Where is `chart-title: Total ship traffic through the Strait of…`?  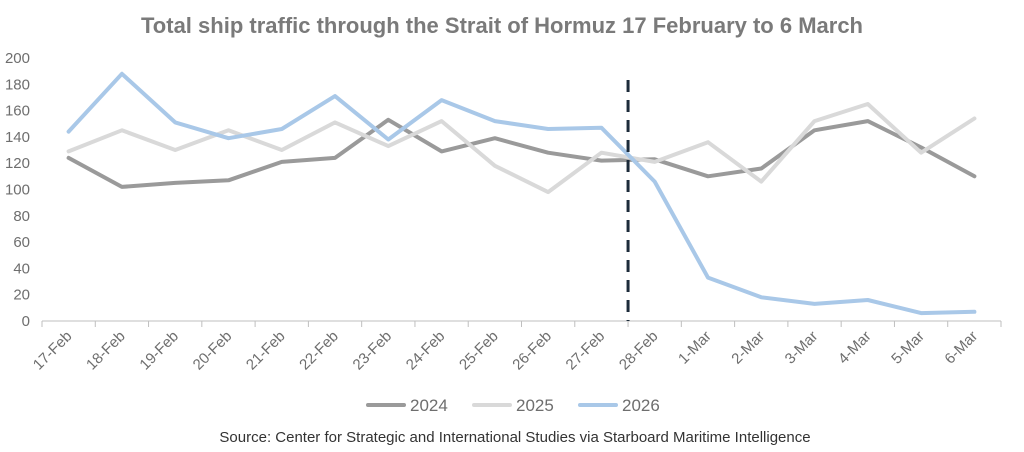
chart-title: Total ship traffic through the Strait of… is located at coordinates (502, 25).